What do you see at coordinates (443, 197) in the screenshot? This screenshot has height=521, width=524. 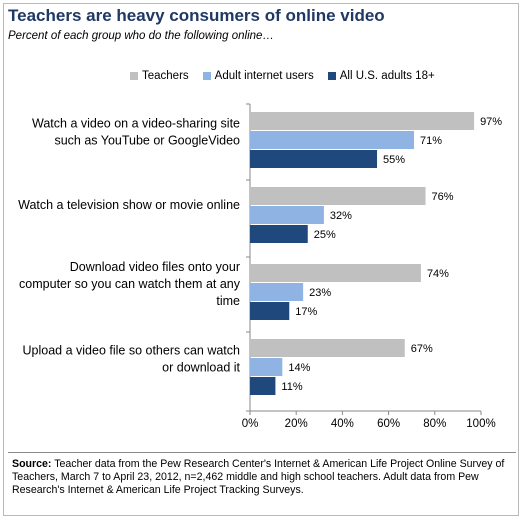 I see `data-label: 76%` at bounding box center [443, 197].